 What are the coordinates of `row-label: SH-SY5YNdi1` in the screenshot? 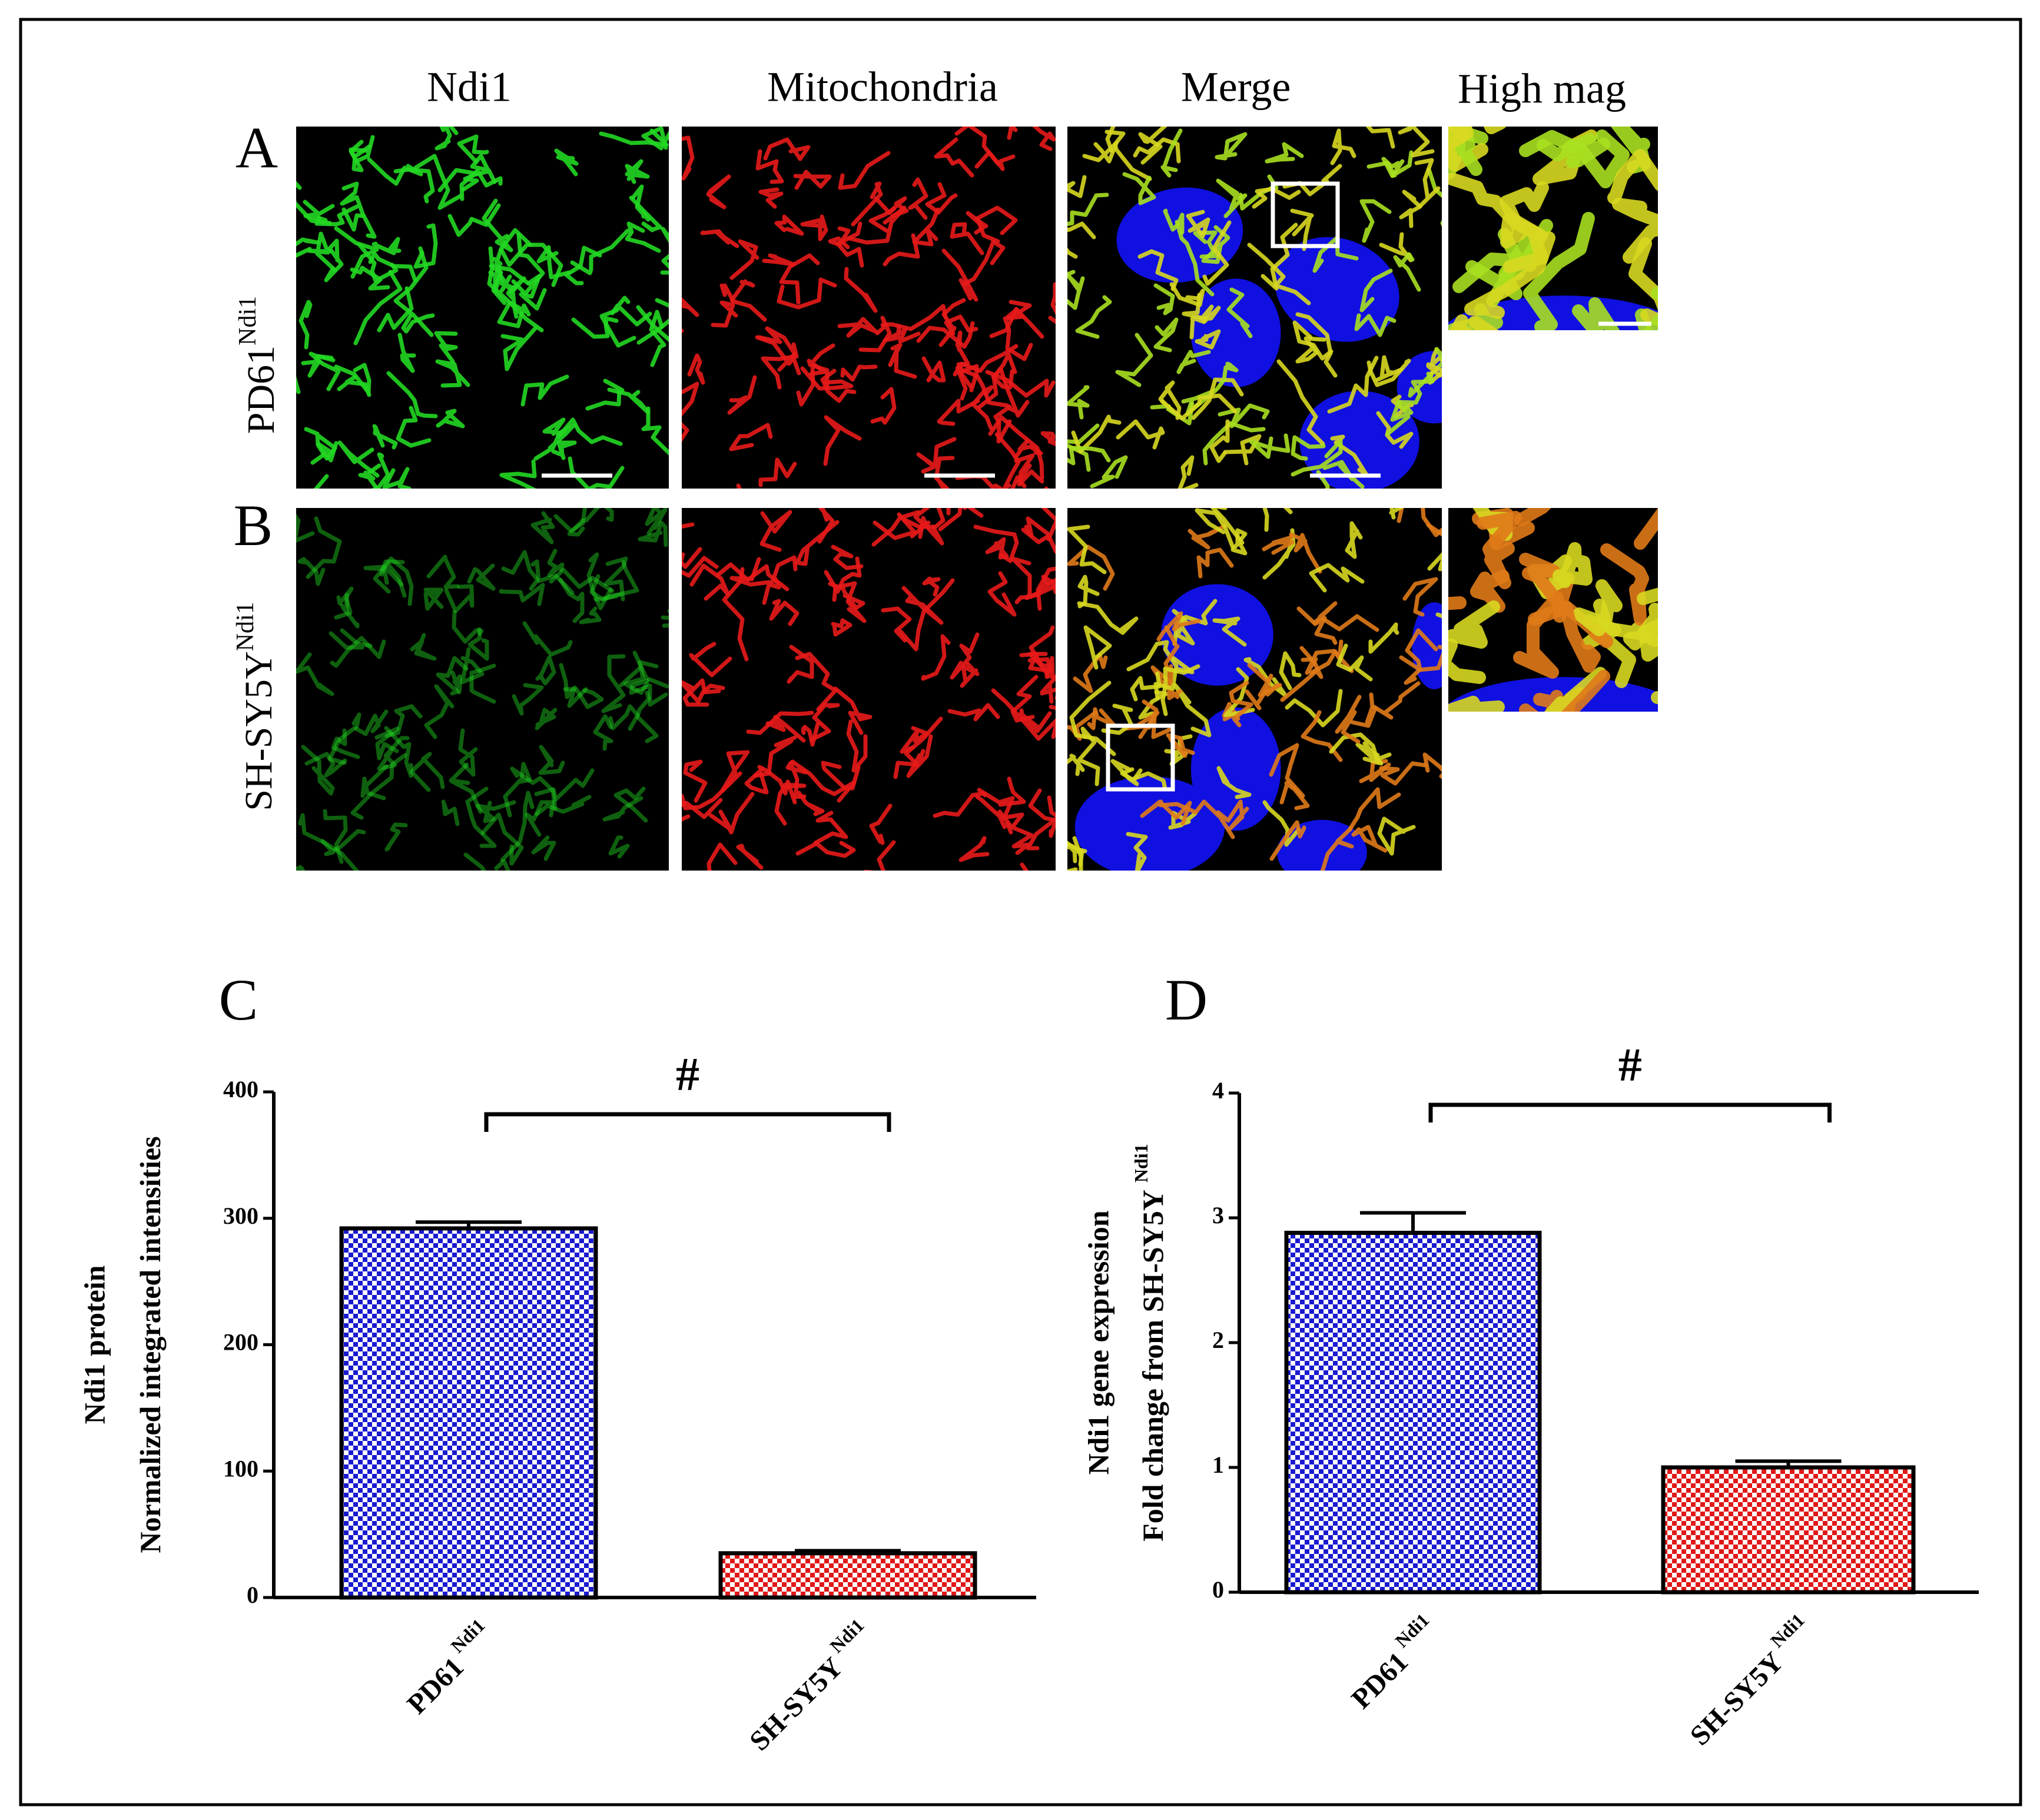 It's located at (257, 706).